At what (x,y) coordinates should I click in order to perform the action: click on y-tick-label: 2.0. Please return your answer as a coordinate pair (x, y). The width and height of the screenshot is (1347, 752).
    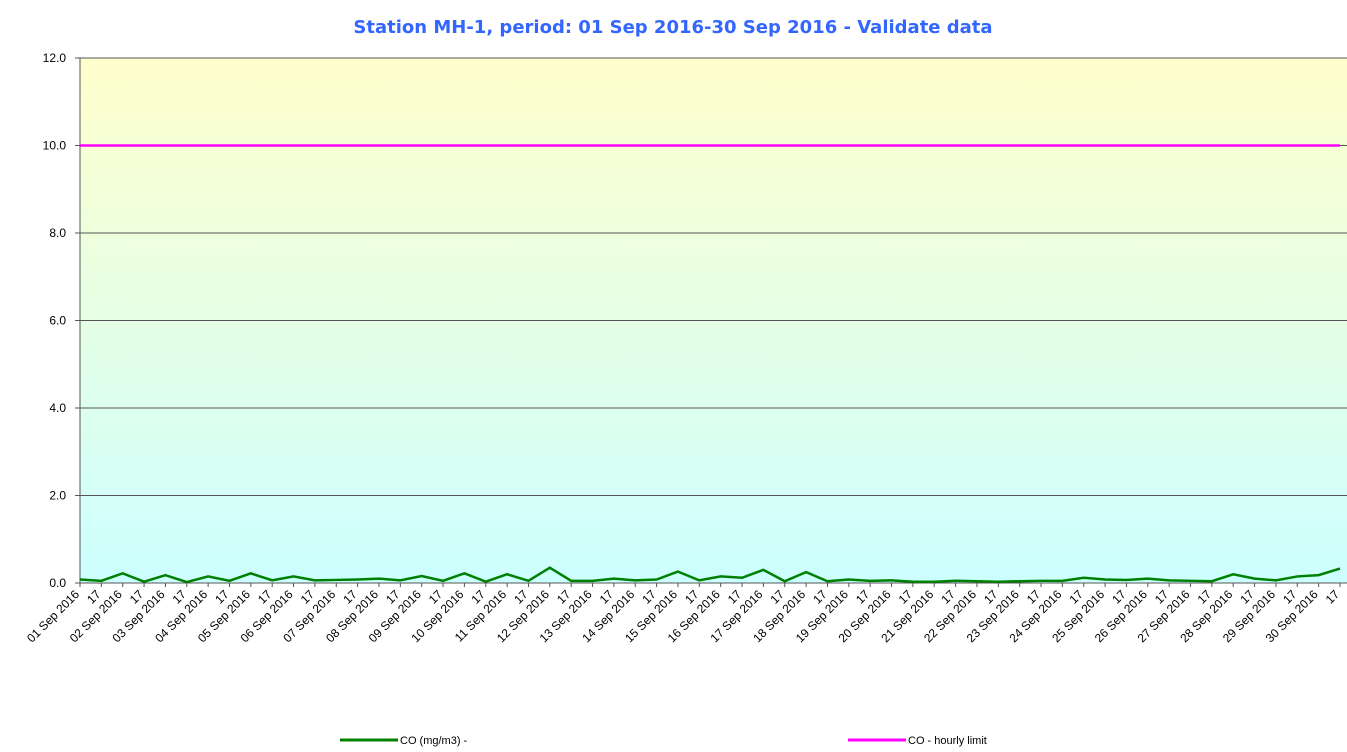
    Looking at the image, I should click on (57, 496).